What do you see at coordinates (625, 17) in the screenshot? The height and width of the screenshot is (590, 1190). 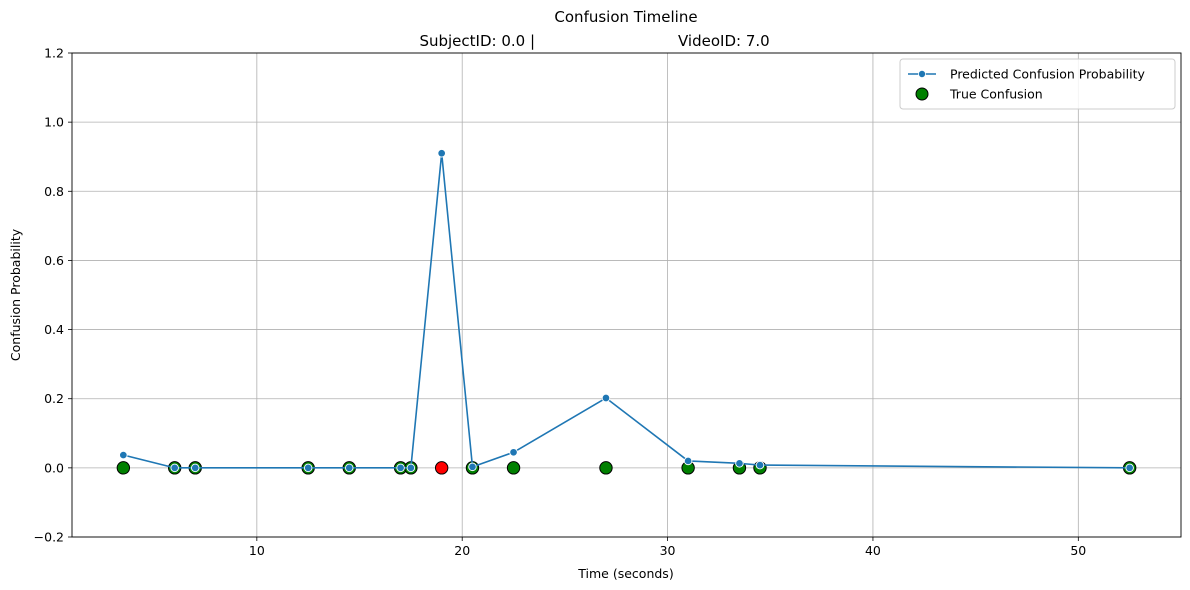 I see `chart-title: Confusion Timeline` at bounding box center [625, 17].